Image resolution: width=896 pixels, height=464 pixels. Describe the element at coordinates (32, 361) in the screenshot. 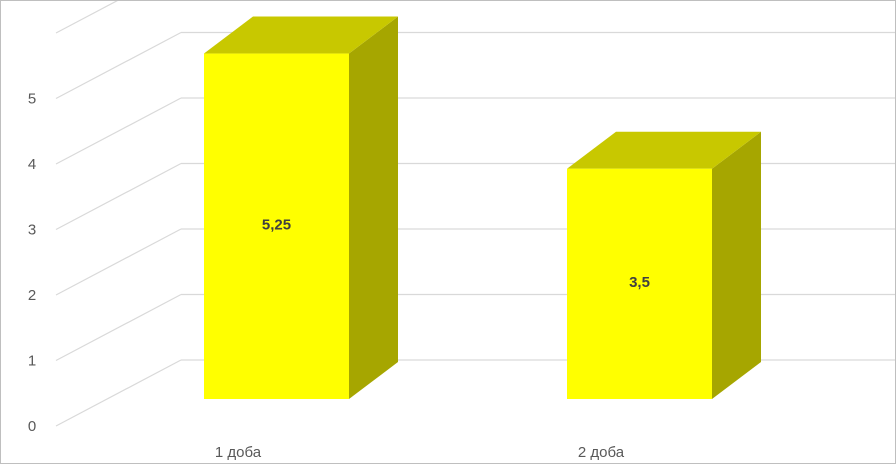

I see `y-tick-label: 1` at that location.